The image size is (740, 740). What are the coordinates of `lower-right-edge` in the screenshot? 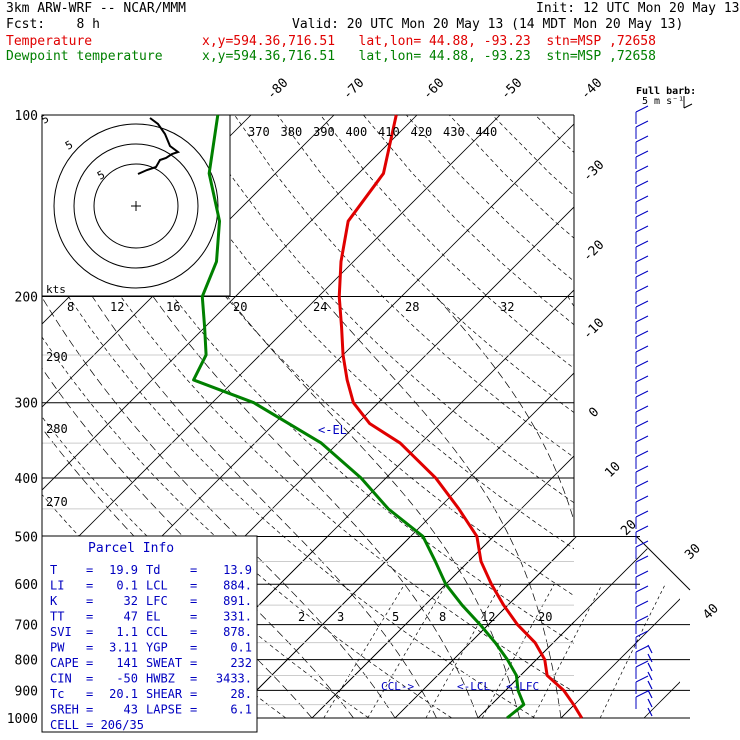 It's located at (663, 563).